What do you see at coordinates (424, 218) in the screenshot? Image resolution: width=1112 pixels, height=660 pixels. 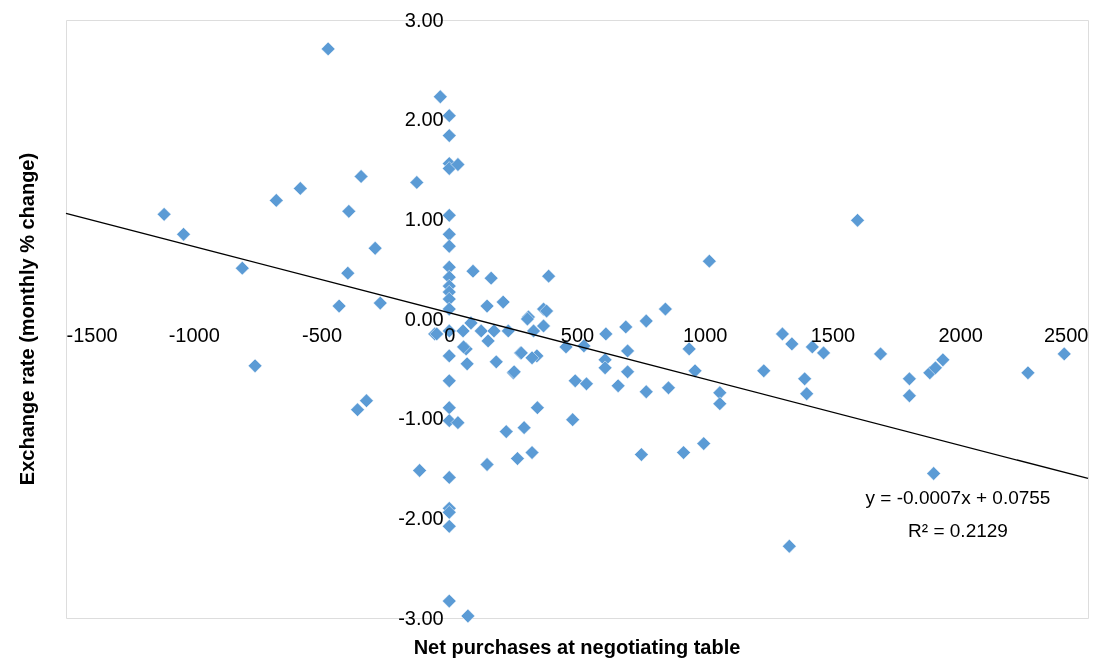 I see `y-tick-label: 1.00` at bounding box center [424, 218].